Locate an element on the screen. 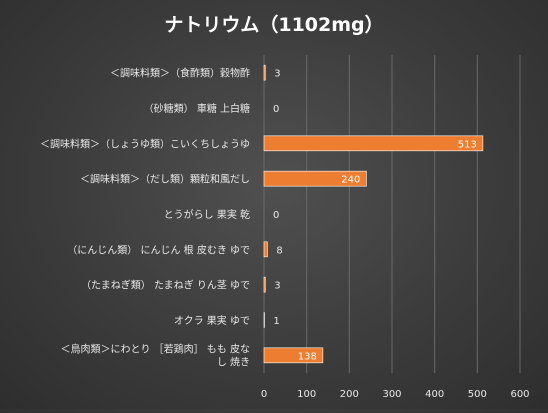 This screenshot has width=548, height=413. x-tick-label: 600 is located at coordinates (519, 394).